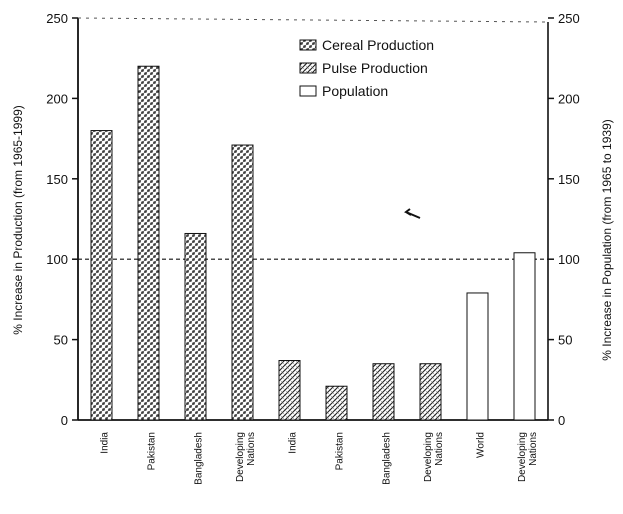 The height and width of the screenshot is (514, 623). Describe the element at coordinates (569, 259) in the screenshot. I see `tick-label-right: 100` at that location.